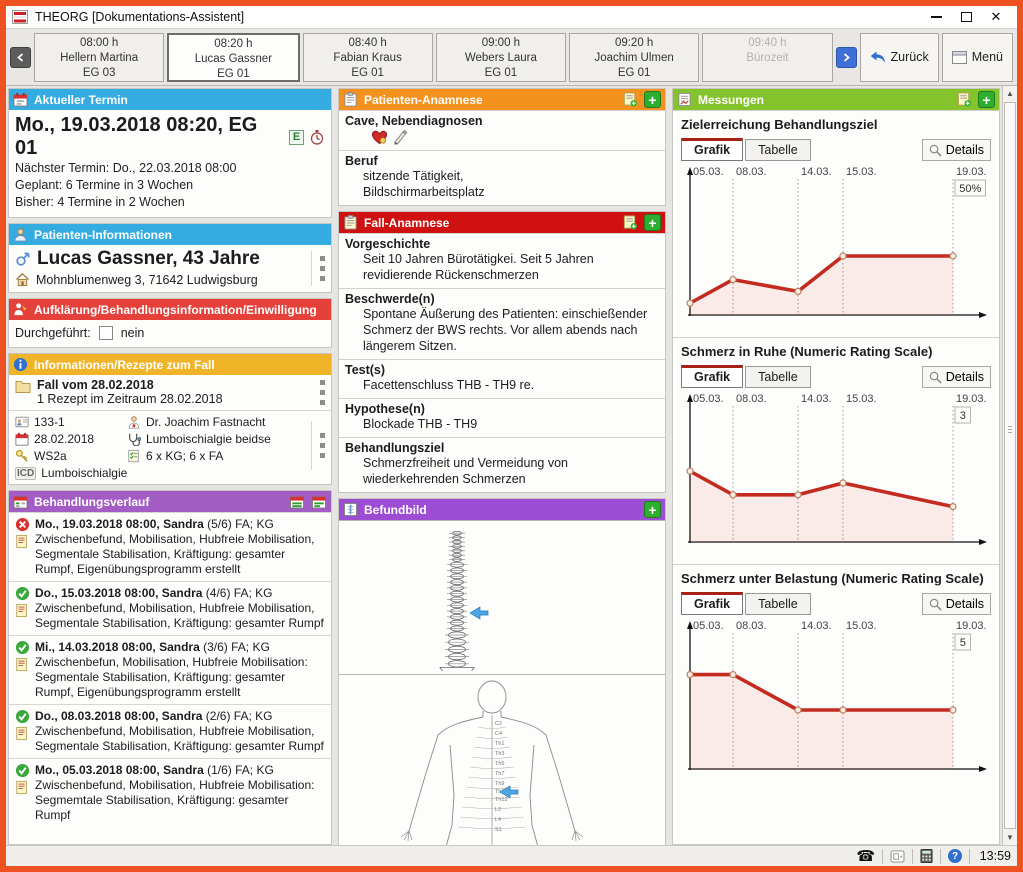 The height and width of the screenshot is (872, 1023). What do you see at coordinates (22, 593) in the screenshot?
I see `done-status-icon` at bounding box center [22, 593].